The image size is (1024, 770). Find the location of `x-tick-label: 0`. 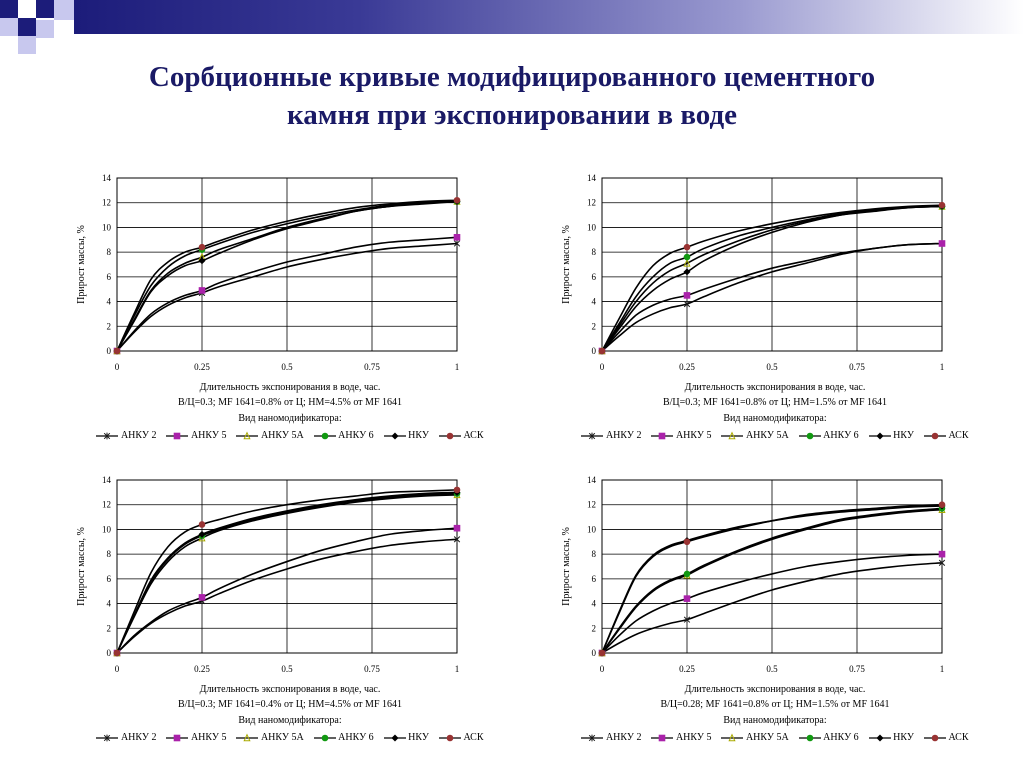

x-tick-label: 0 is located at coordinates (117, 669).